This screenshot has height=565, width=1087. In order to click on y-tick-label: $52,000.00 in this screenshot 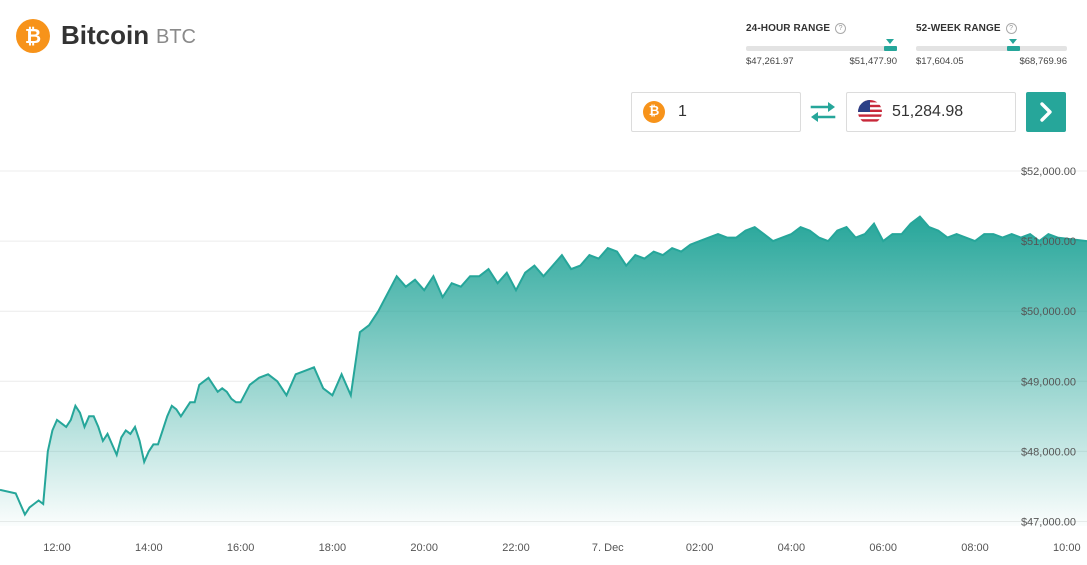, I will do `click(1048, 172)`.